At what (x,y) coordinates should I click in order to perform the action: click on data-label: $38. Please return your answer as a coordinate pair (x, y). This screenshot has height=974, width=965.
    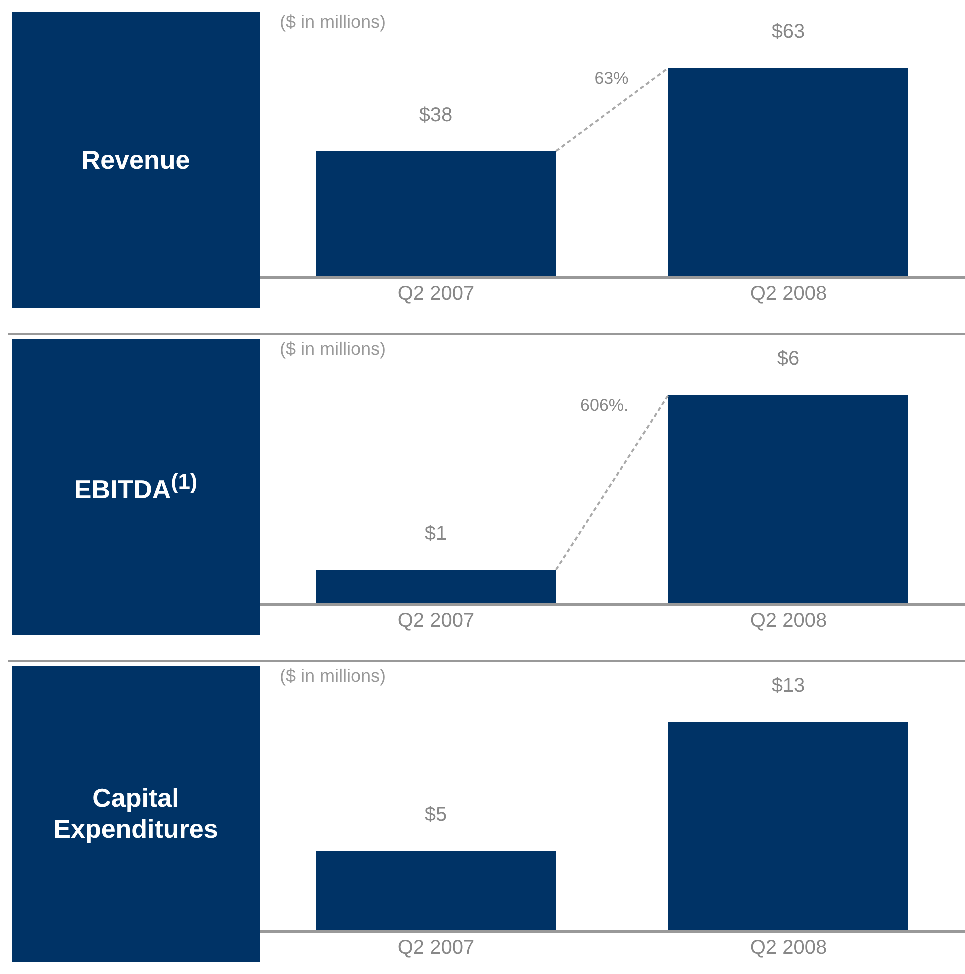
    Looking at the image, I should click on (436, 115).